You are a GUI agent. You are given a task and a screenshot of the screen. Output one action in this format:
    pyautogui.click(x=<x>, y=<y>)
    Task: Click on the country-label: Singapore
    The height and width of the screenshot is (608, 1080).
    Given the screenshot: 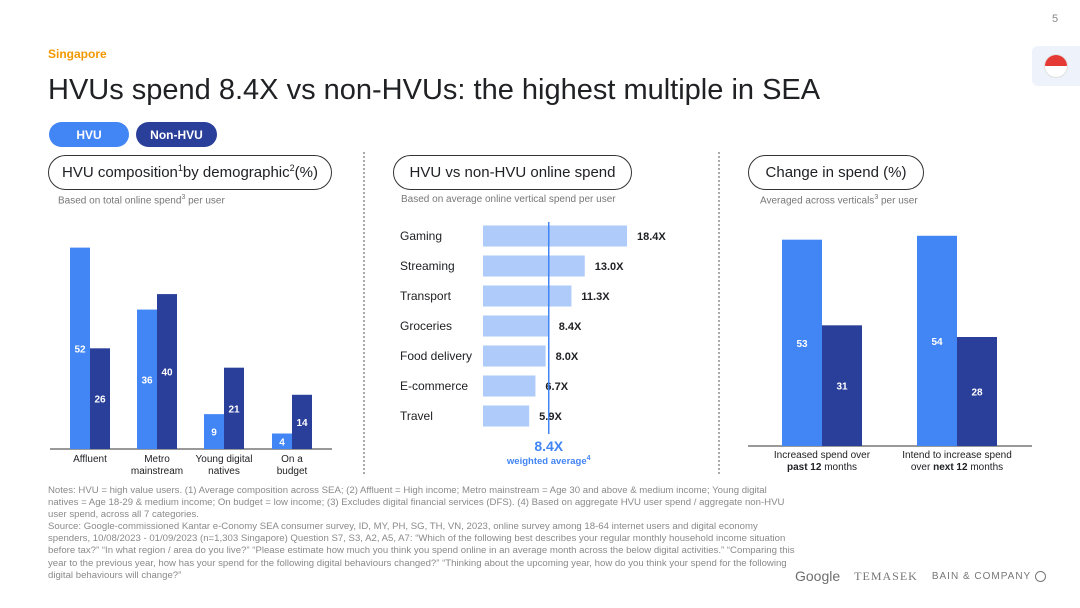 What is the action you would take?
    pyautogui.click(x=77, y=54)
    